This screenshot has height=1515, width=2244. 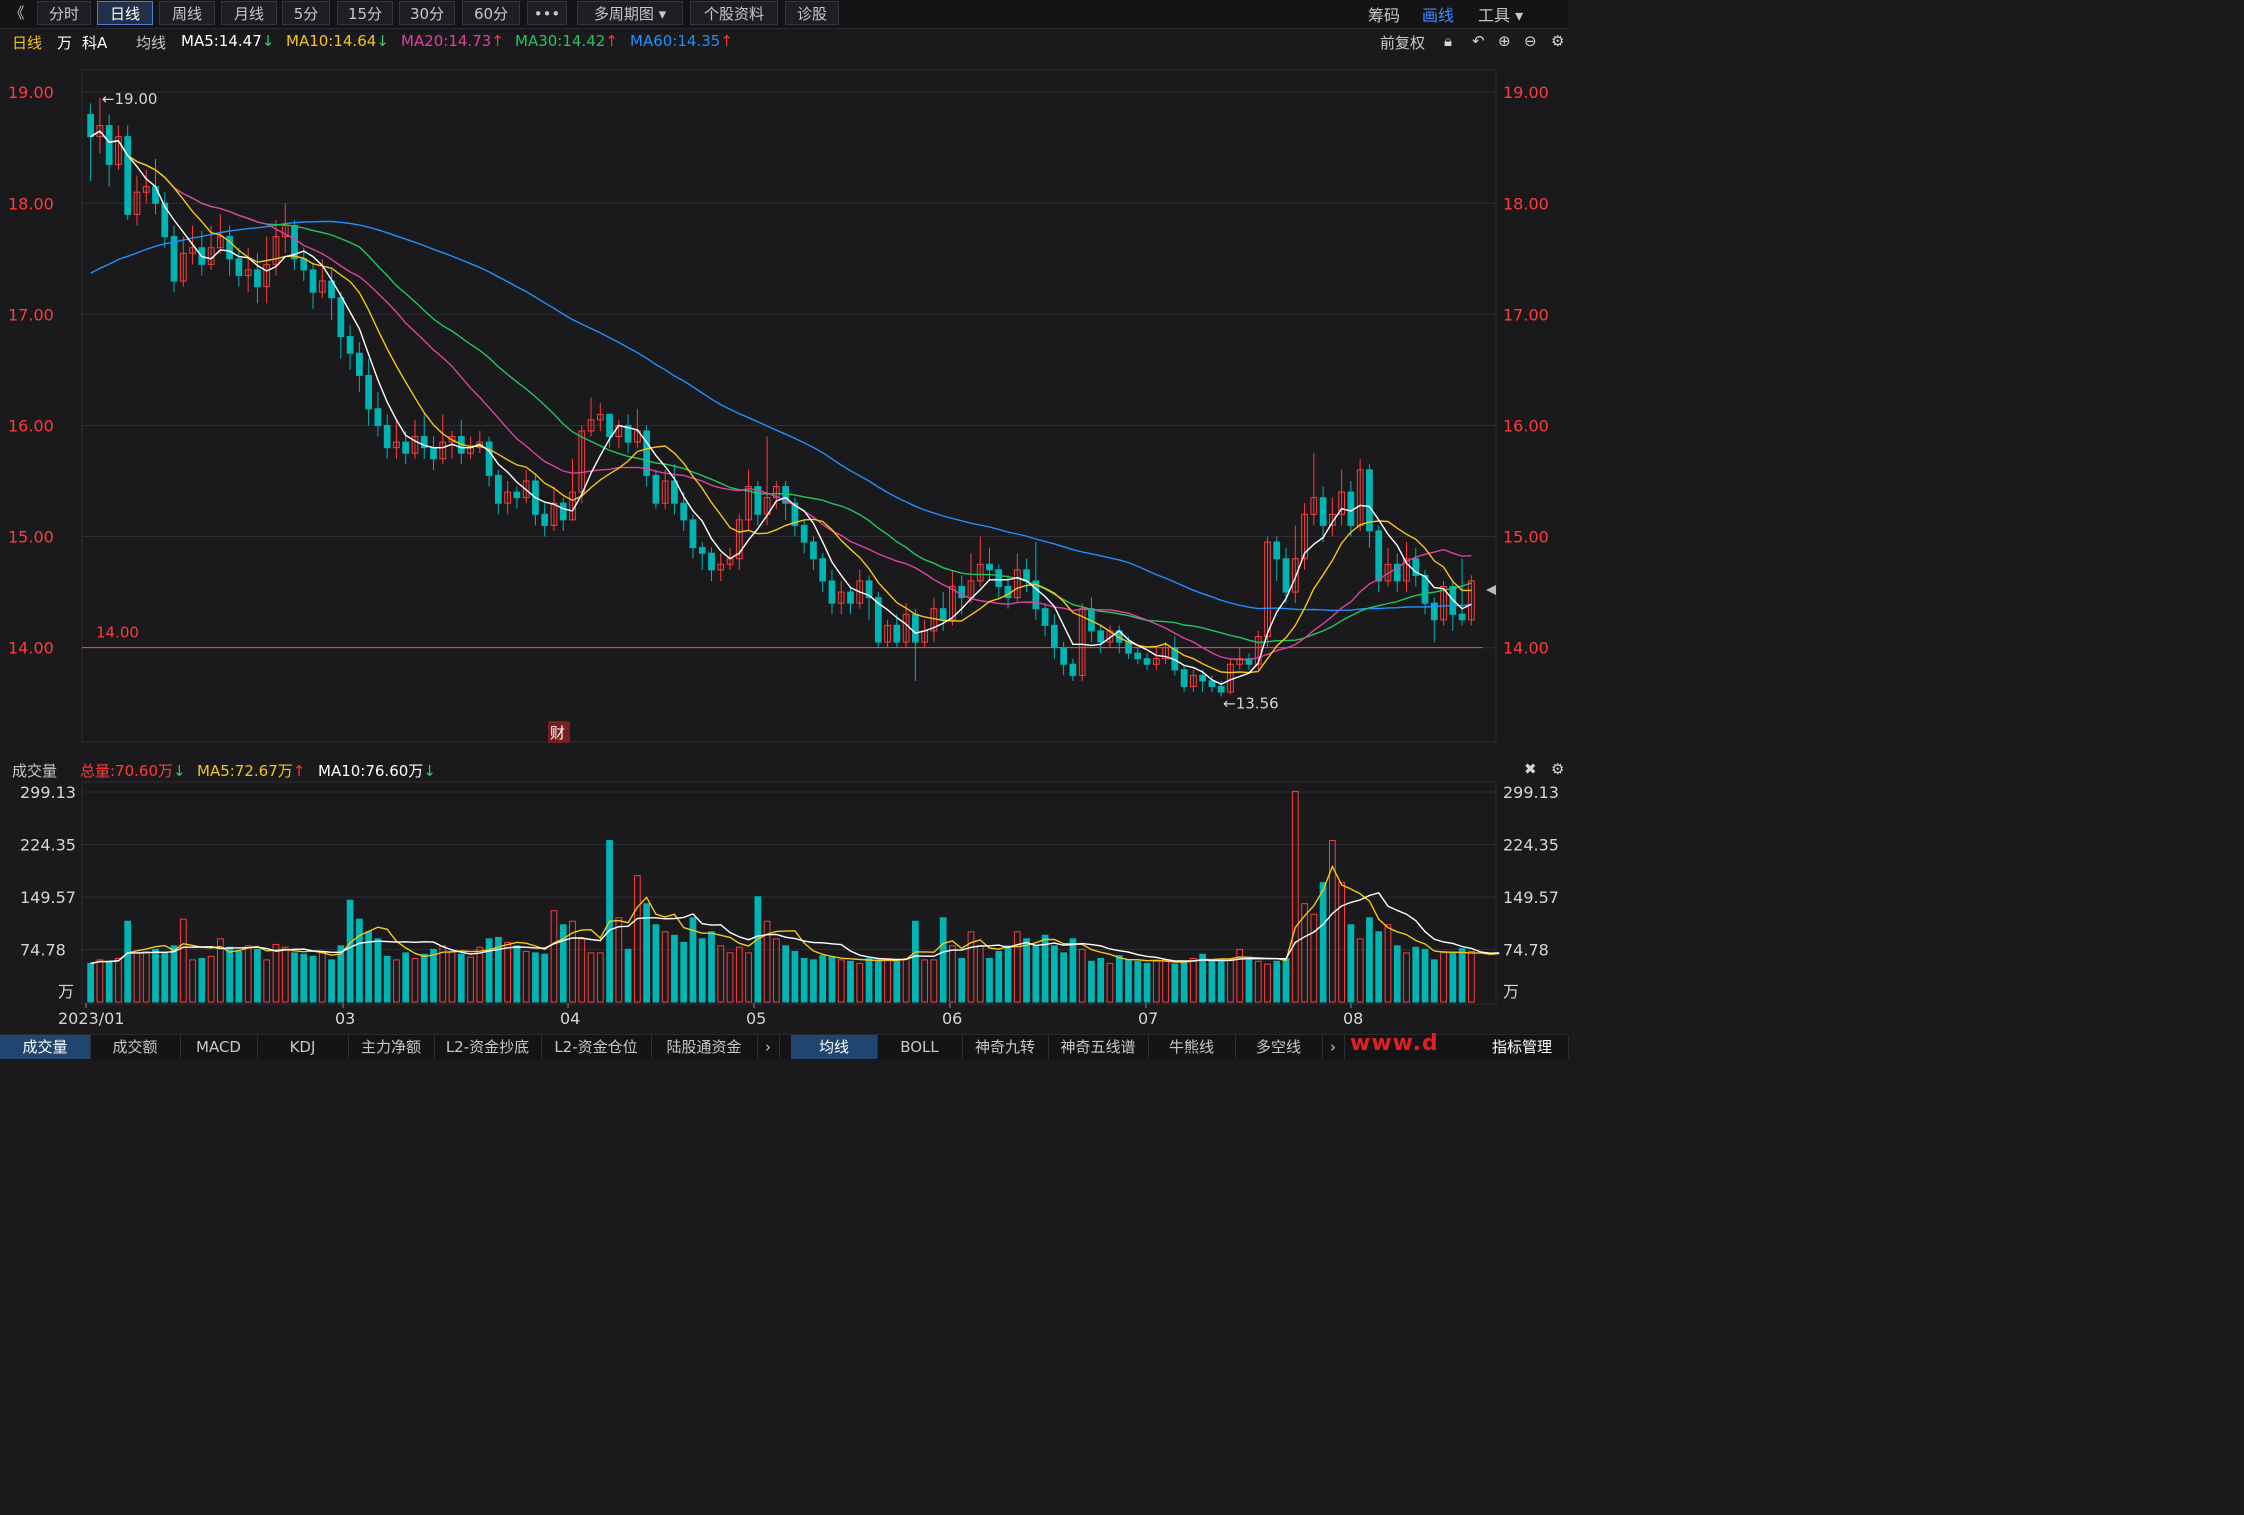 What do you see at coordinates (952, 1018) in the screenshot?
I see `x-tick-label: 06` at bounding box center [952, 1018].